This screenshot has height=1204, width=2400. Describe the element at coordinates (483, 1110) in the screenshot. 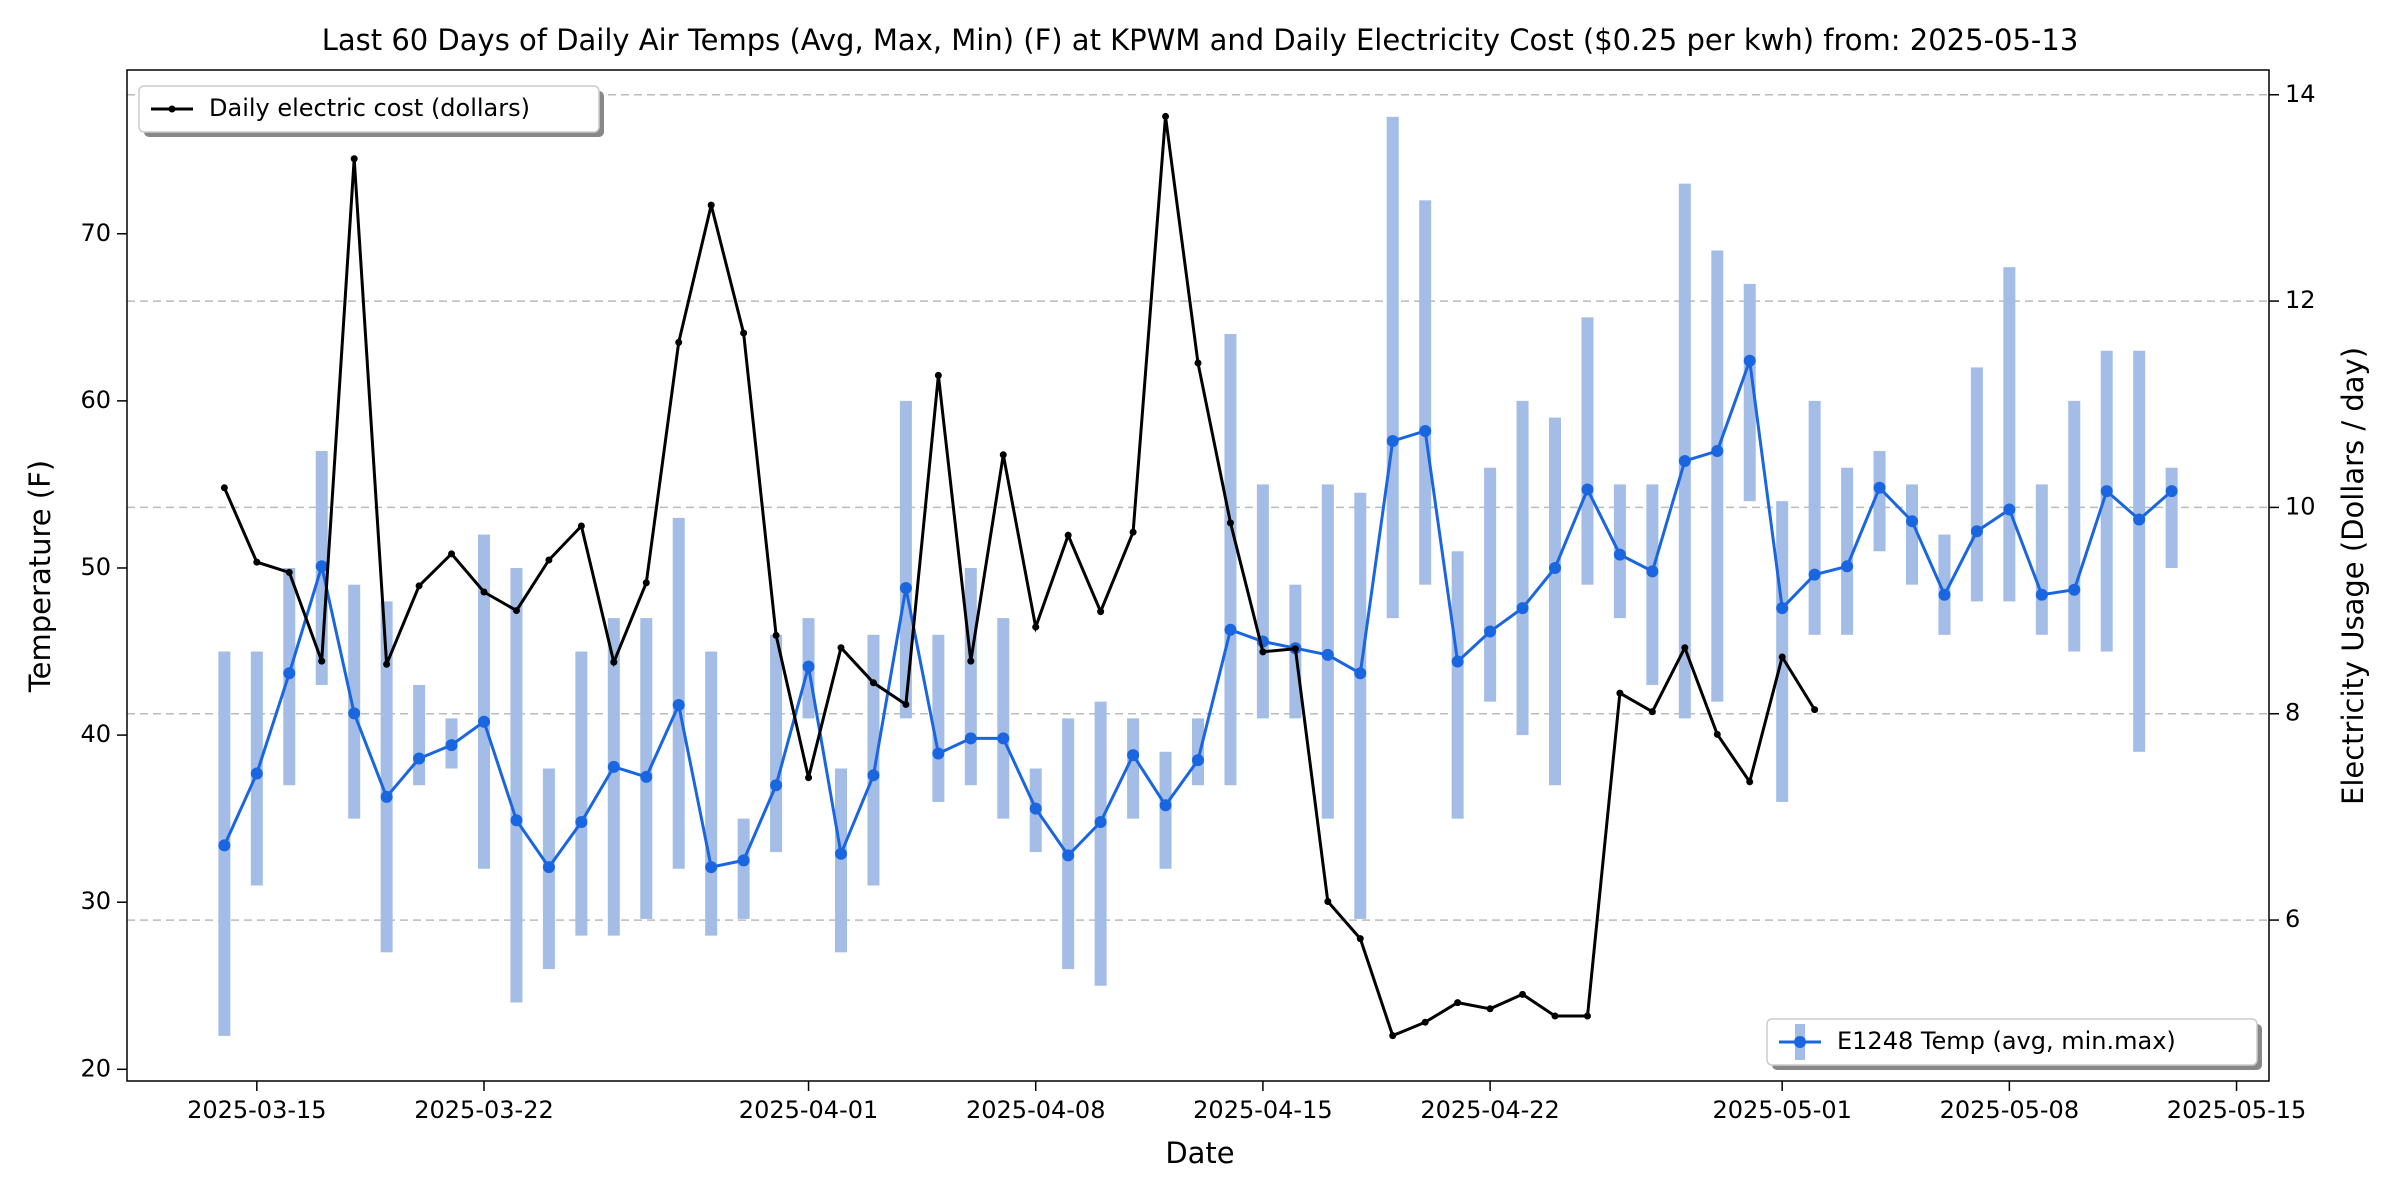

I see `x-tick-label: 2025-03-22` at that location.